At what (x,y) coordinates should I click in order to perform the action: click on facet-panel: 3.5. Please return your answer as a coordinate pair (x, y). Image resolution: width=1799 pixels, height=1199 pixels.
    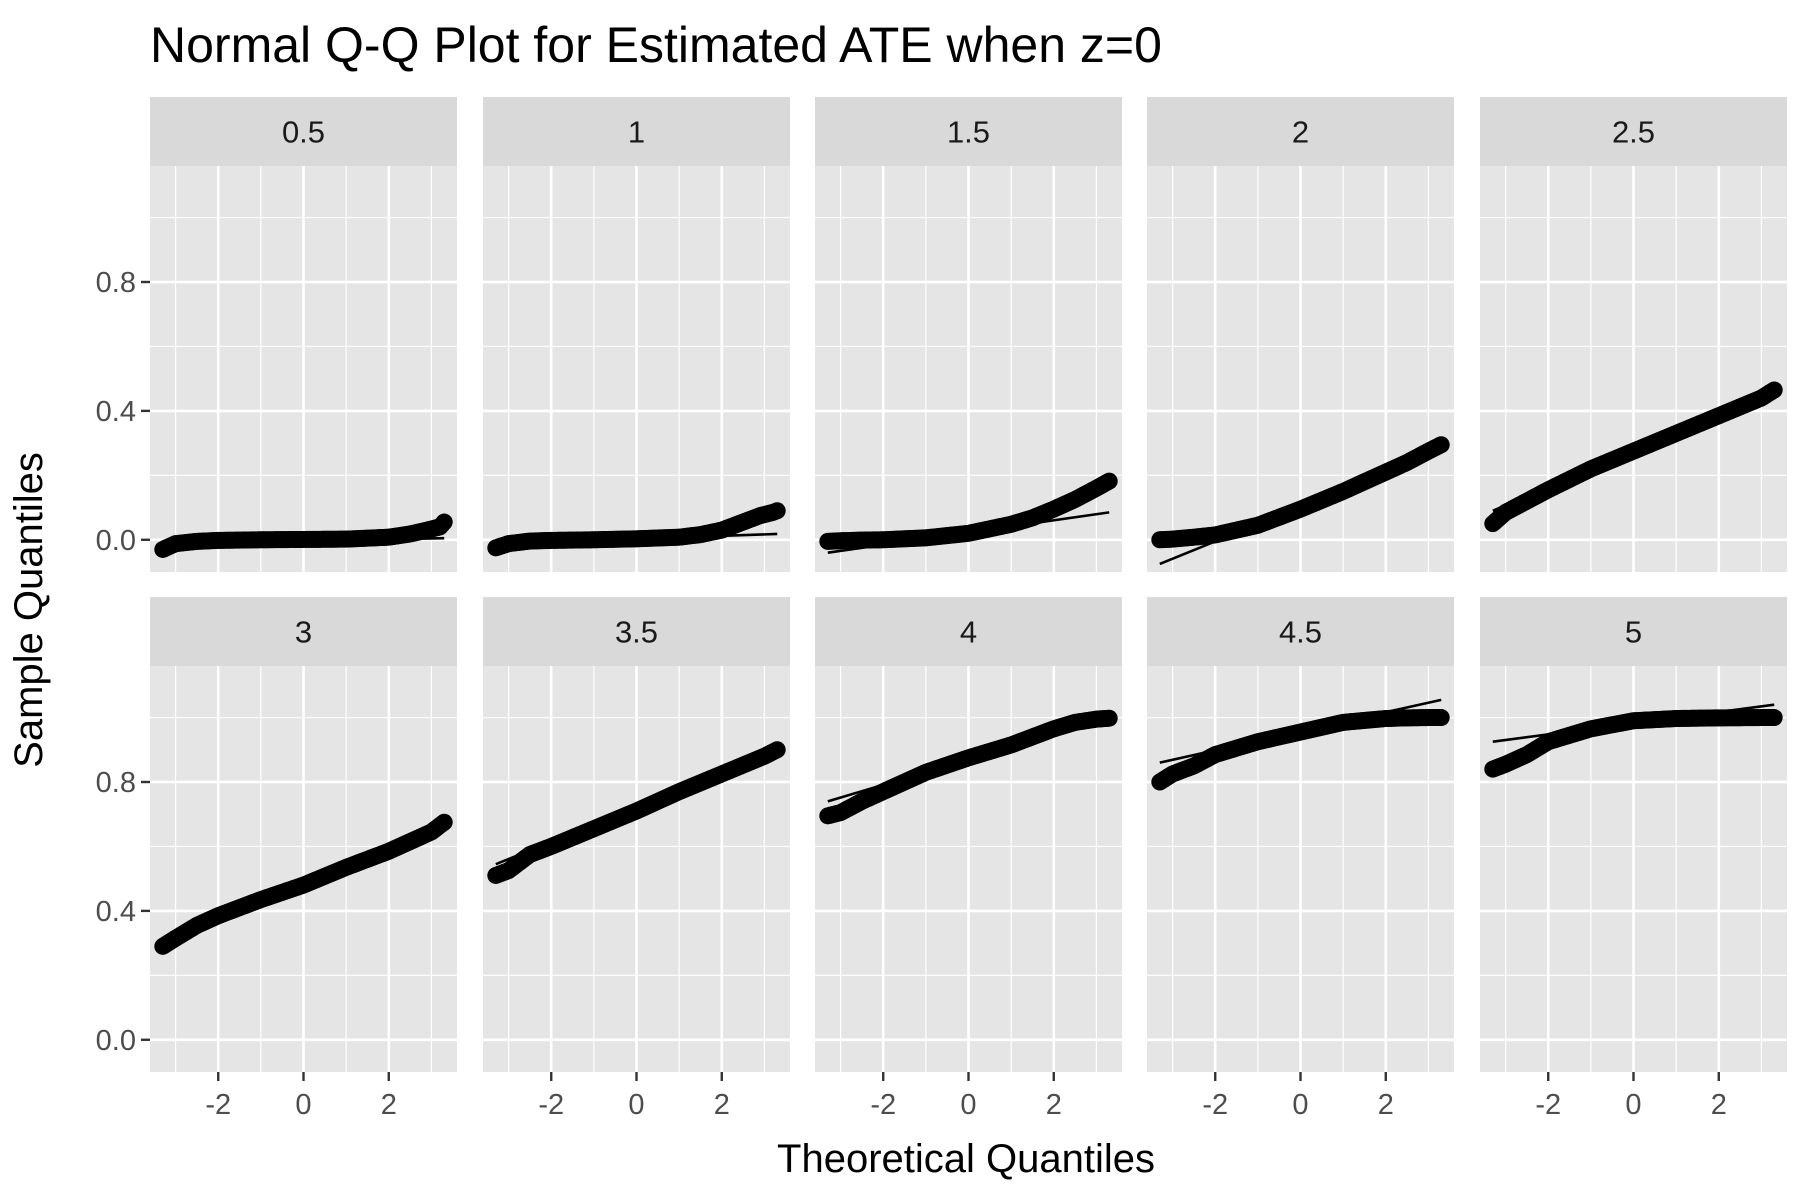
    Looking at the image, I should click on (636, 834).